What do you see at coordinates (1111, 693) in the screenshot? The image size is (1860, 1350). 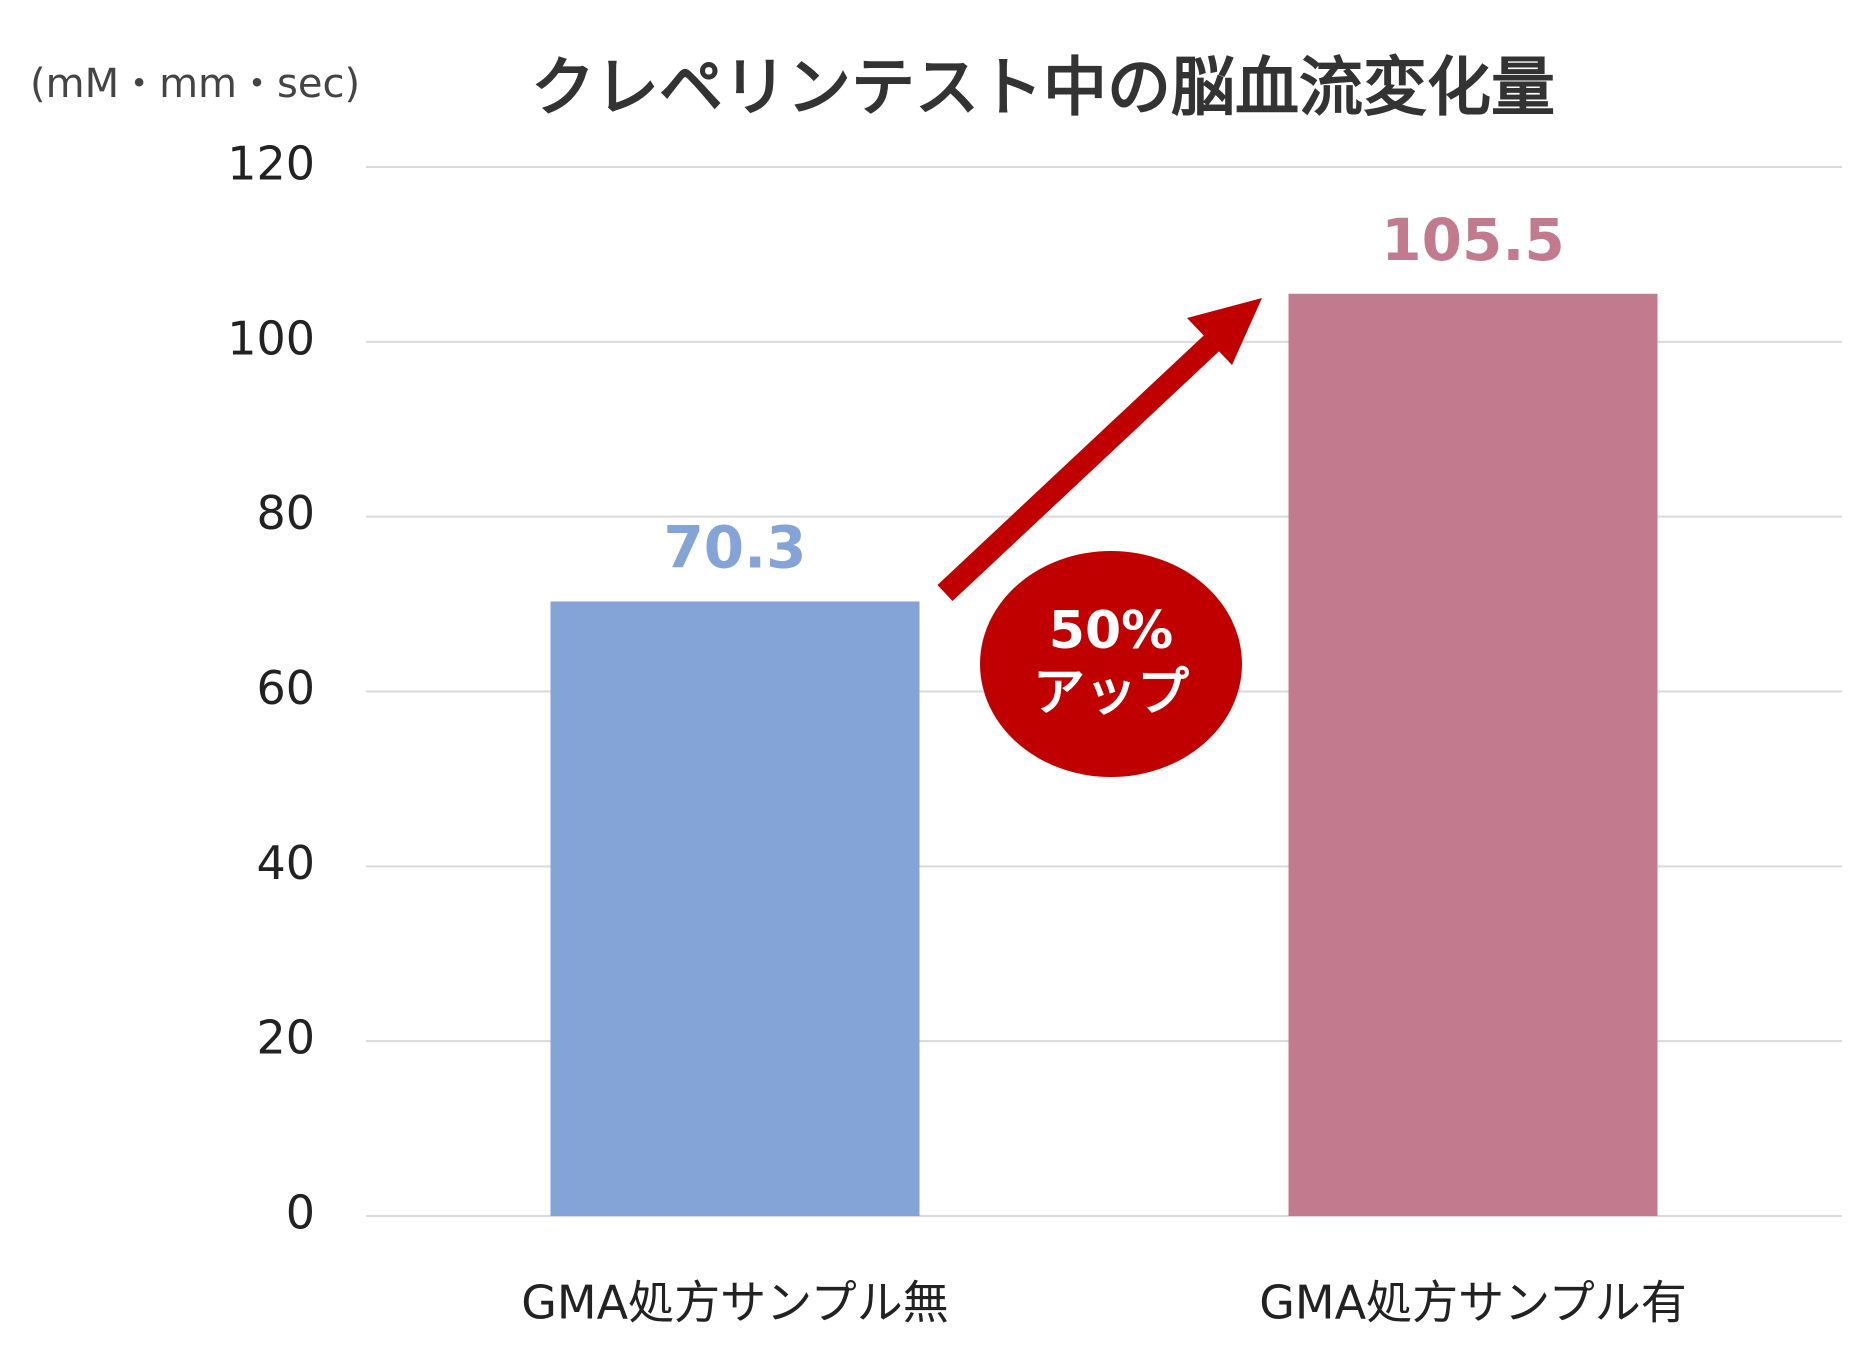 I see `annotation-text: アップ` at bounding box center [1111, 693].